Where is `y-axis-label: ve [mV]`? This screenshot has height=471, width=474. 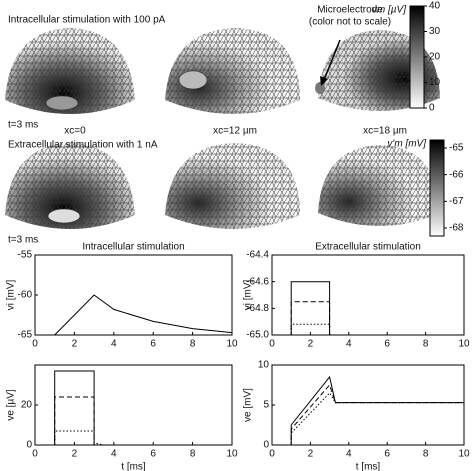
y-axis-label: ve [mV] is located at coordinates (248, 405).